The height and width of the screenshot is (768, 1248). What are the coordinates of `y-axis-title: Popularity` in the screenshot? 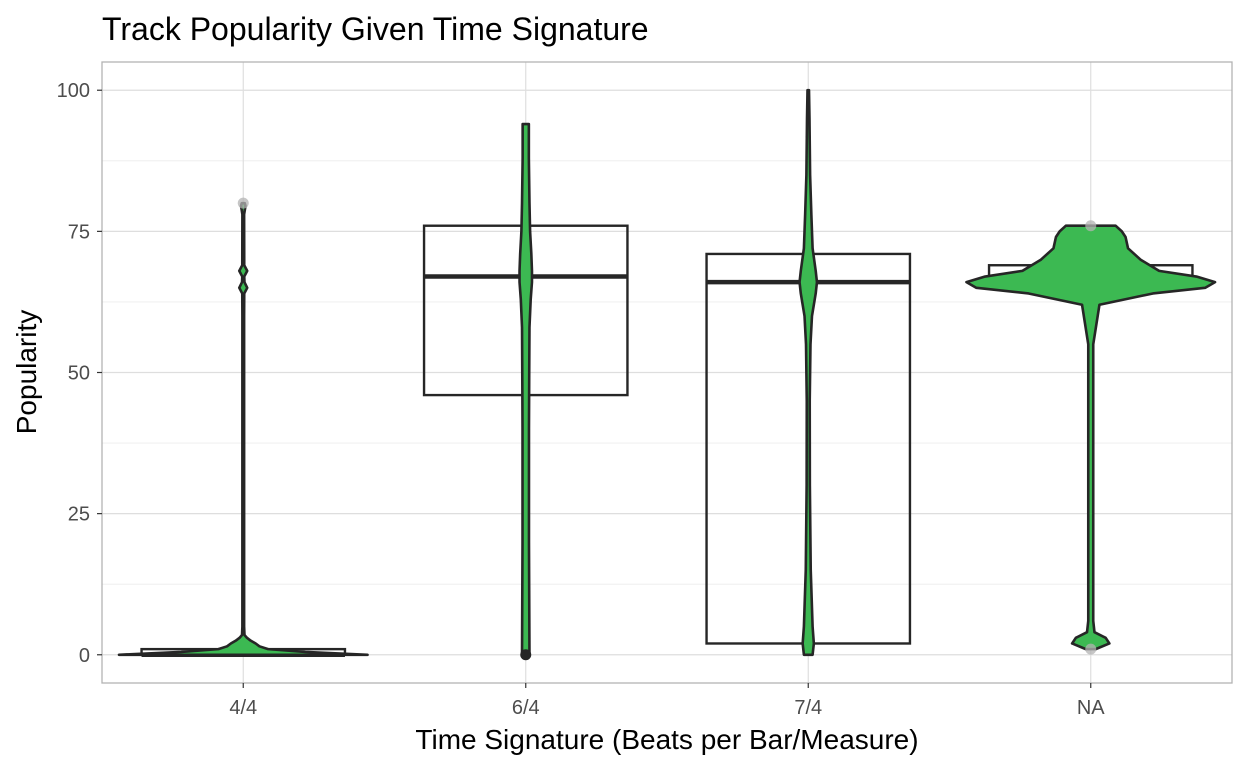 It's located at (26, 372).